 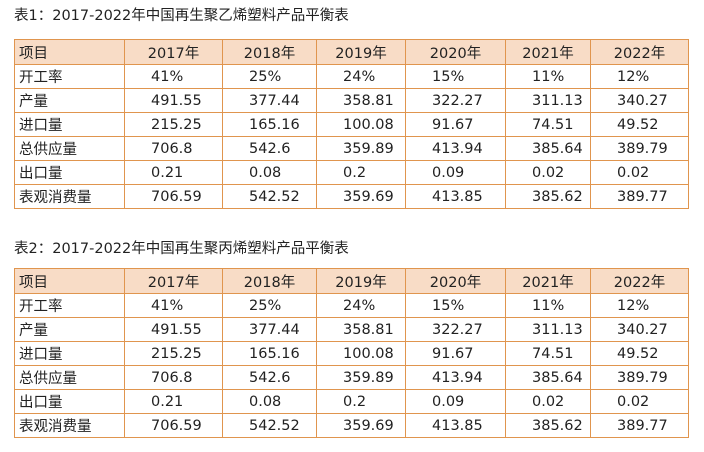 I want to click on value-cell: 385.62, so click(x=548, y=425).